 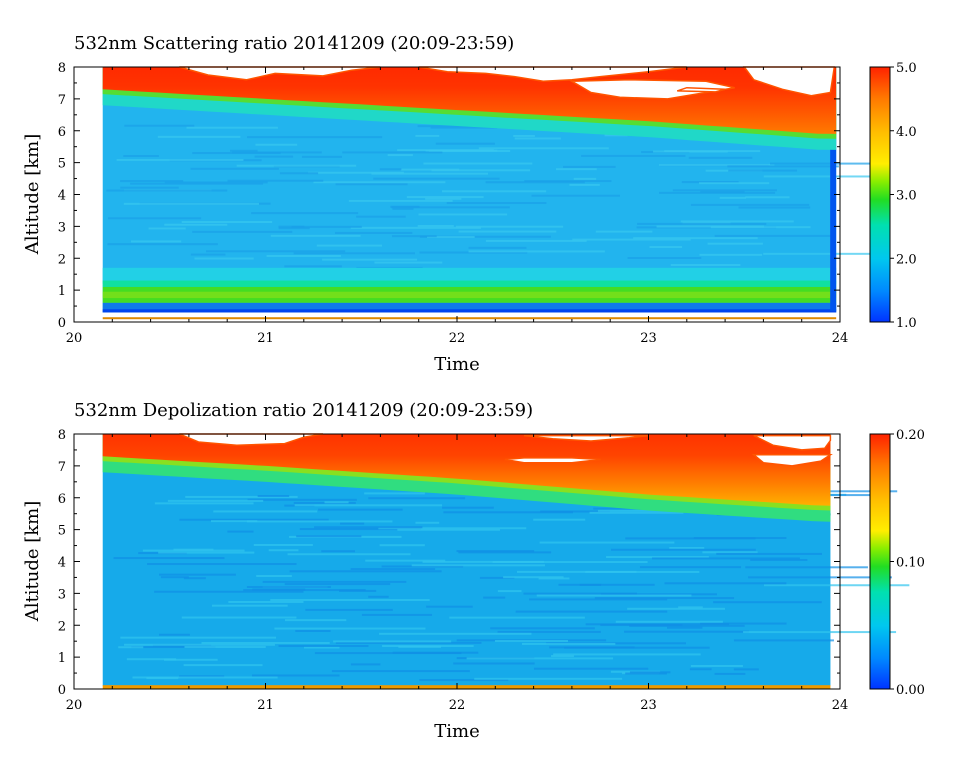 I want to click on layer-near-surface, so click(x=466, y=687).